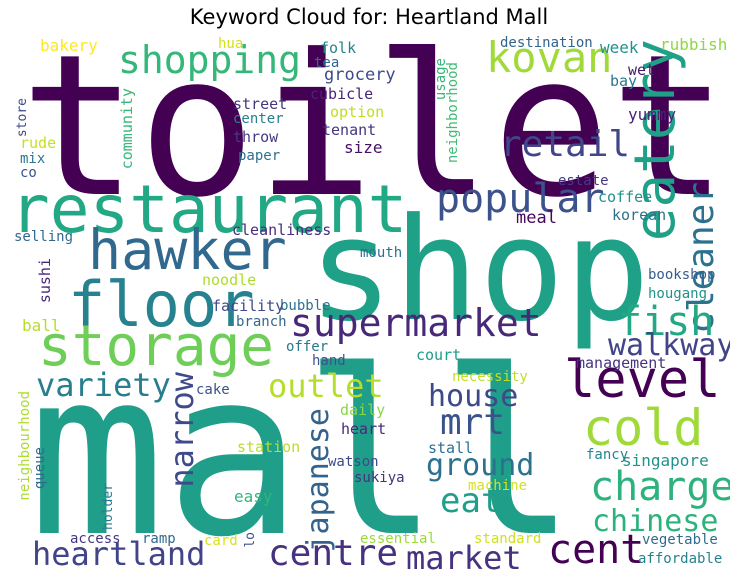 Image resolution: width=738 pixels, height=583 pixels. Describe the element at coordinates (231, 44) in the screenshot. I see `word-hua: hua` at that location.